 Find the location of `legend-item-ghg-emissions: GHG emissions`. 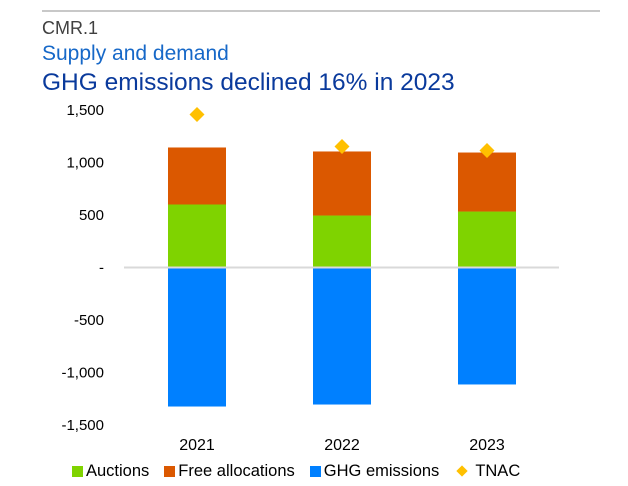

legend-item-ghg-emissions: GHG emissions is located at coordinates (374, 471).